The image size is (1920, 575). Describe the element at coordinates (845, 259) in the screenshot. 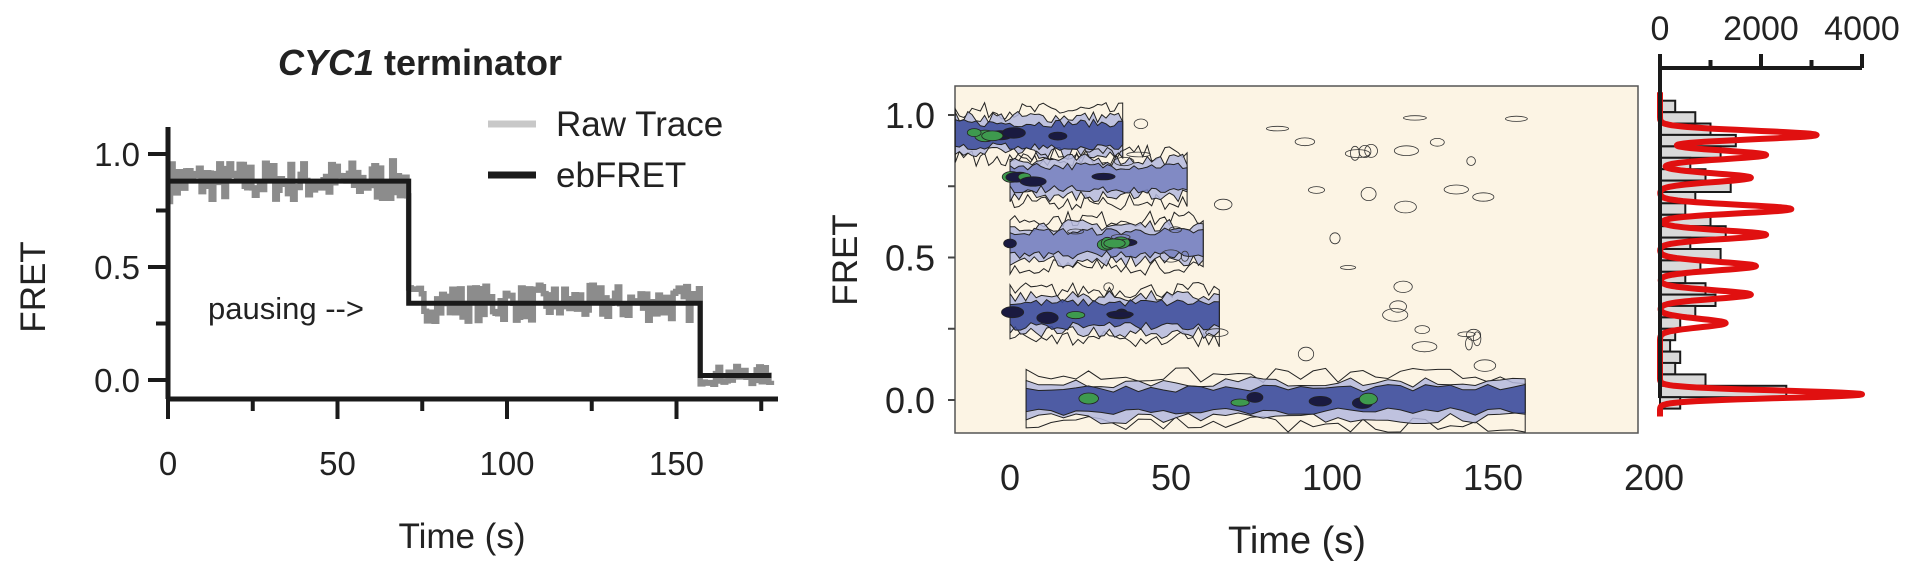

I see `contour-y-axis-label: FRET` at that location.